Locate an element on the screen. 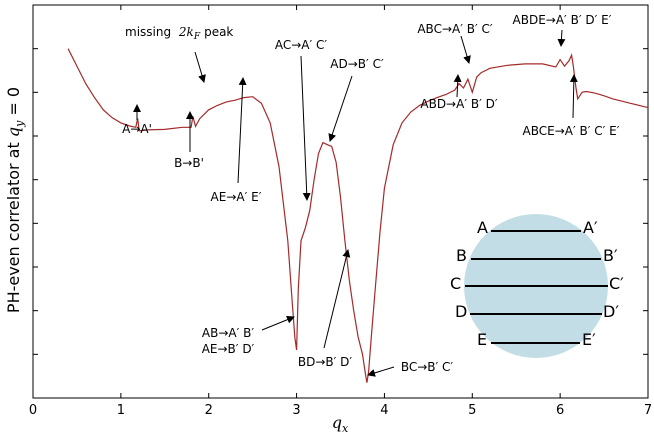  arrow-ac-ac is located at coordinates (305, 128).